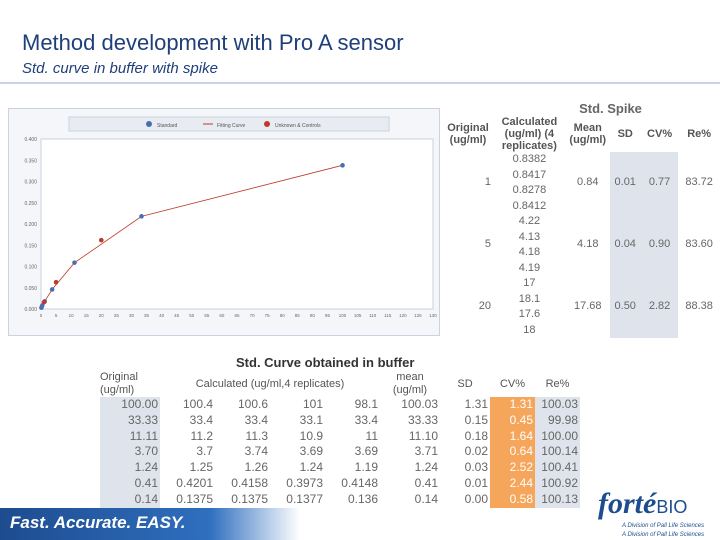 The height and width of the screenshot is (540, 720). I want to click on spike-calculated-cell: 4.18, so click(529, 252).